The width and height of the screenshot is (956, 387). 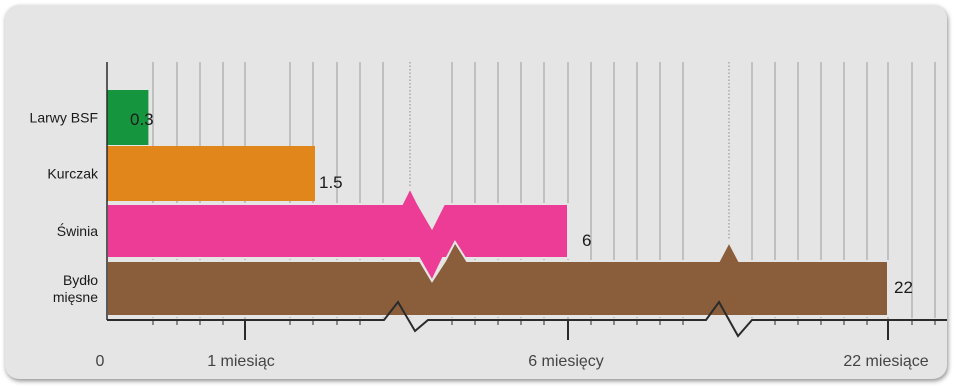 What do you see at coordinates (80, 280) in the screenshot?
I see `category-label: Bydło` at bounding box center [80, 280].